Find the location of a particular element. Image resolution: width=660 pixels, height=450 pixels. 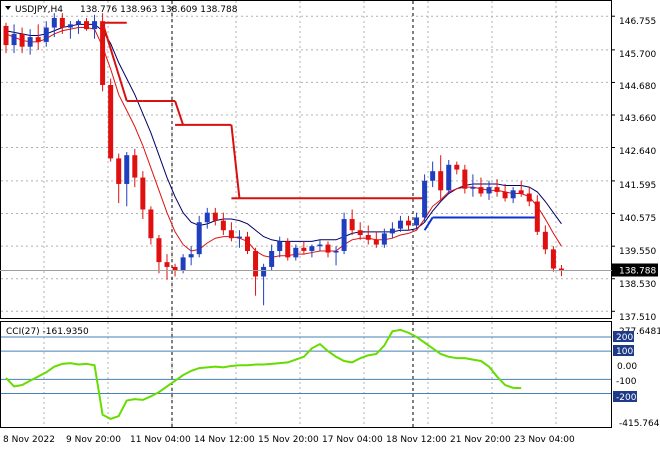

cci-level-lines is located at coordinates (306, 365).